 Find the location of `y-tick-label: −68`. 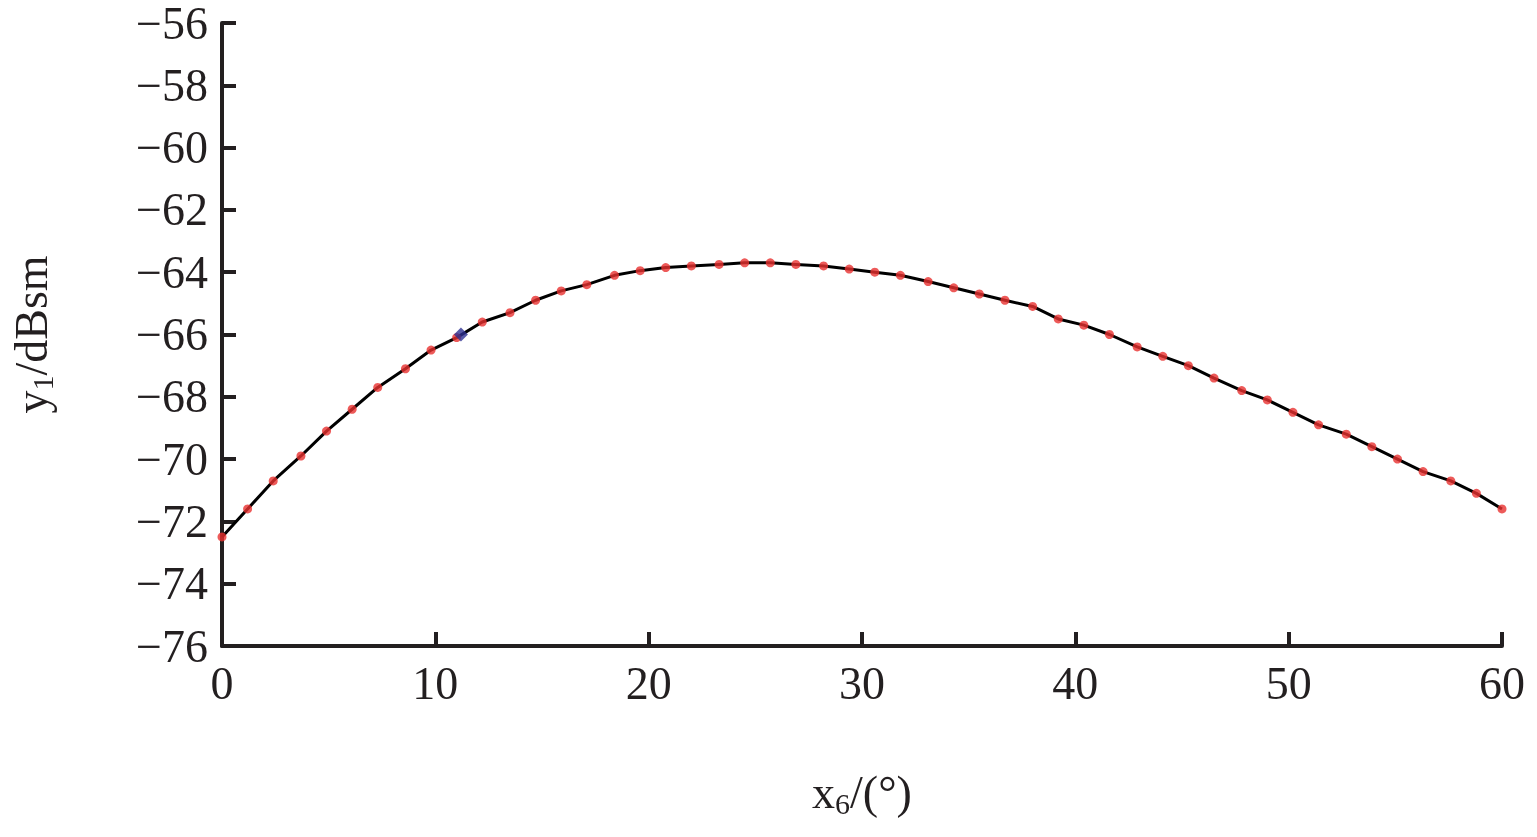

y-tick-label: −68 is located at coordinates (172, 397).